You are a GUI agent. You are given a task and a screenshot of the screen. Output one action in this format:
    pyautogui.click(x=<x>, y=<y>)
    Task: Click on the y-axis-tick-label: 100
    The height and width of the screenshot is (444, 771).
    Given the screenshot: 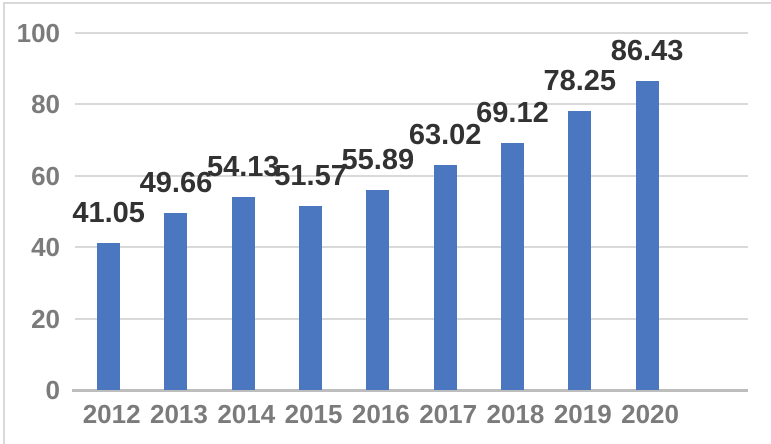 What is the action you would take?
    pyautogui.click(x=38, y=33)
    